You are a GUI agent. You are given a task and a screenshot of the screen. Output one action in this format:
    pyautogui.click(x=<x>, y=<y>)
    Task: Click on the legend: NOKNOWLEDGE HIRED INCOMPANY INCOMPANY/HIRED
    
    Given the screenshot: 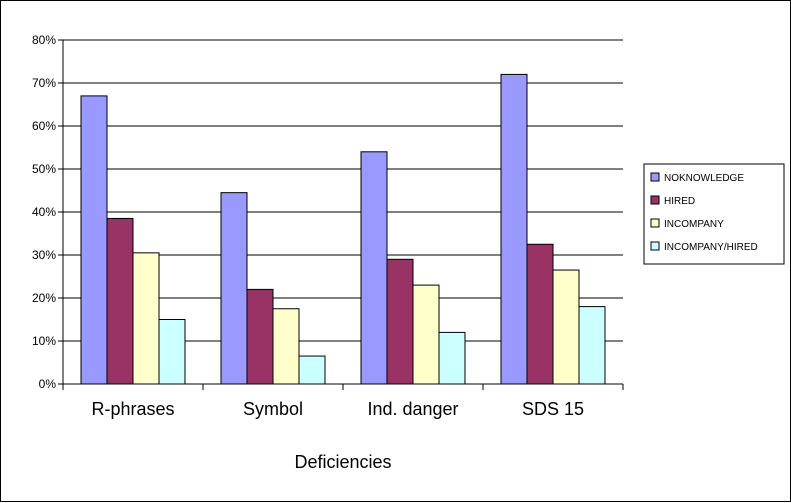 What is the action you would take?
    pyautogui.click(x=714, y=214)
    